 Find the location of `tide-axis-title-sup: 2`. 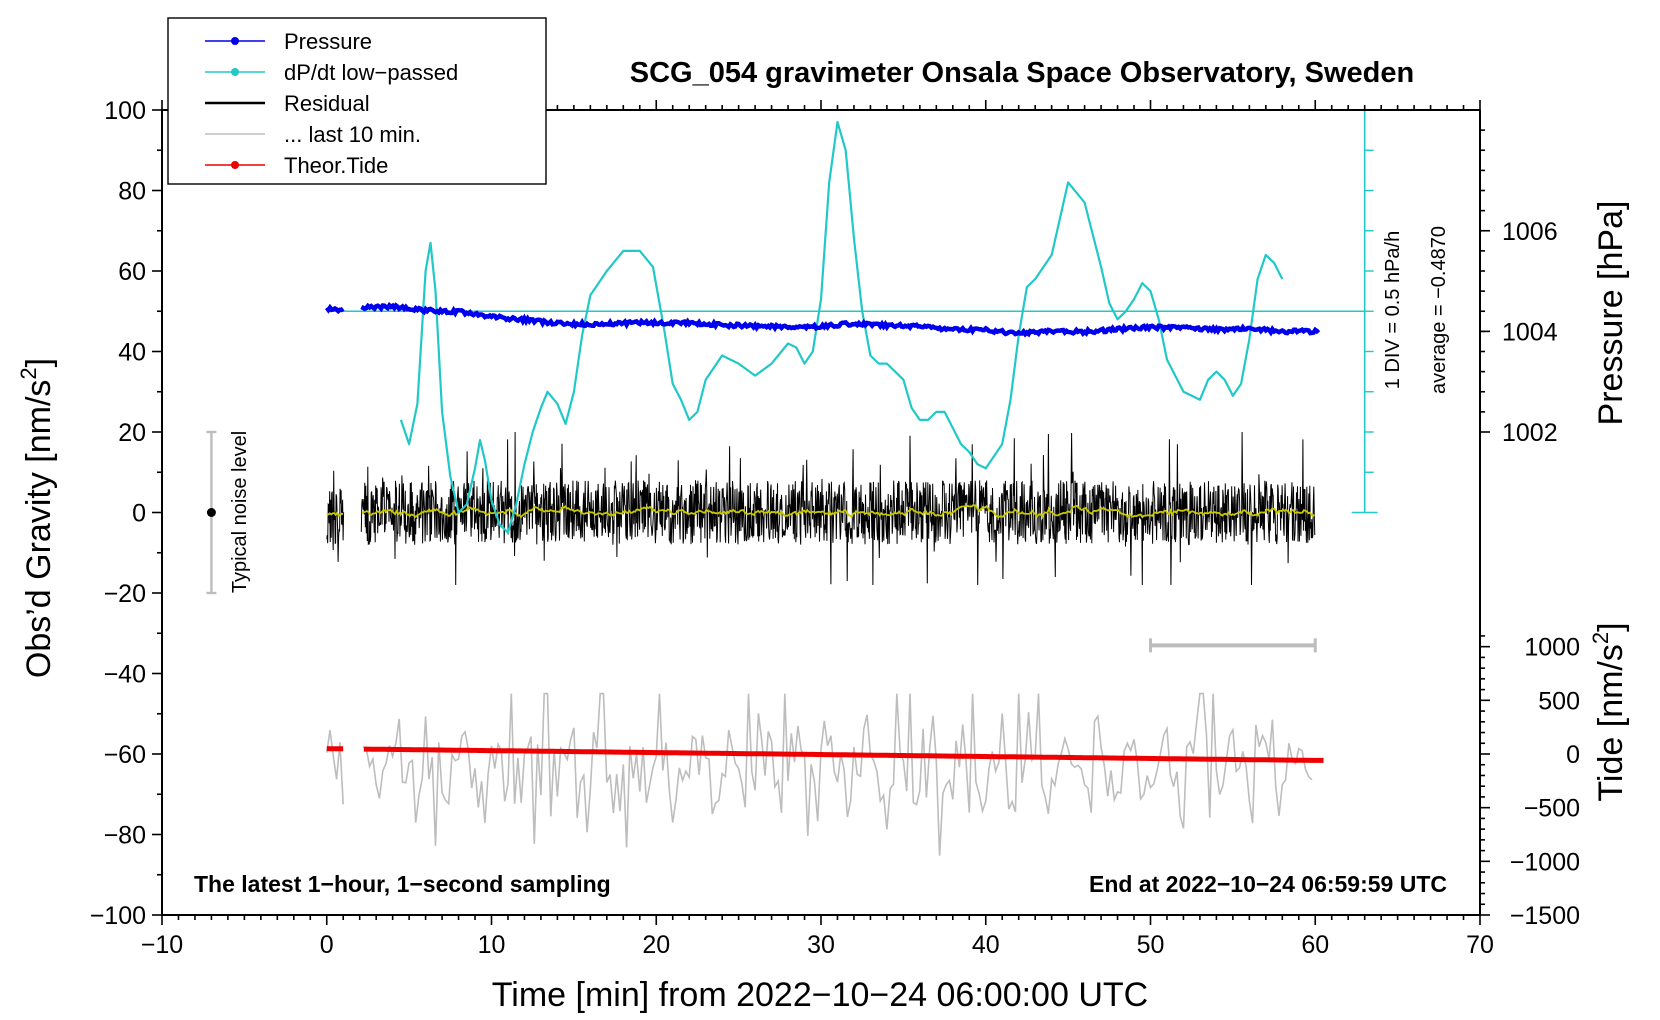

tide-axis-title-sup: 2 is located at coordinates (1600, 638).